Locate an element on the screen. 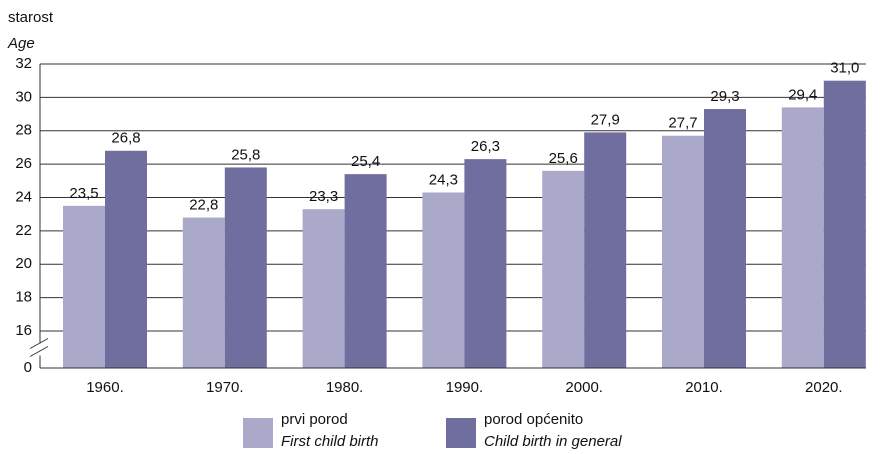  y-tick-label: 20 is located at coordinates (23, 263).